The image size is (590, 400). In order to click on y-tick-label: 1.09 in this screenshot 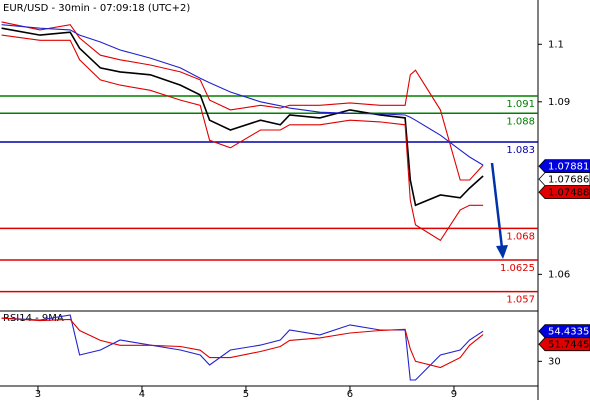, I will do `click(559, 102)`.